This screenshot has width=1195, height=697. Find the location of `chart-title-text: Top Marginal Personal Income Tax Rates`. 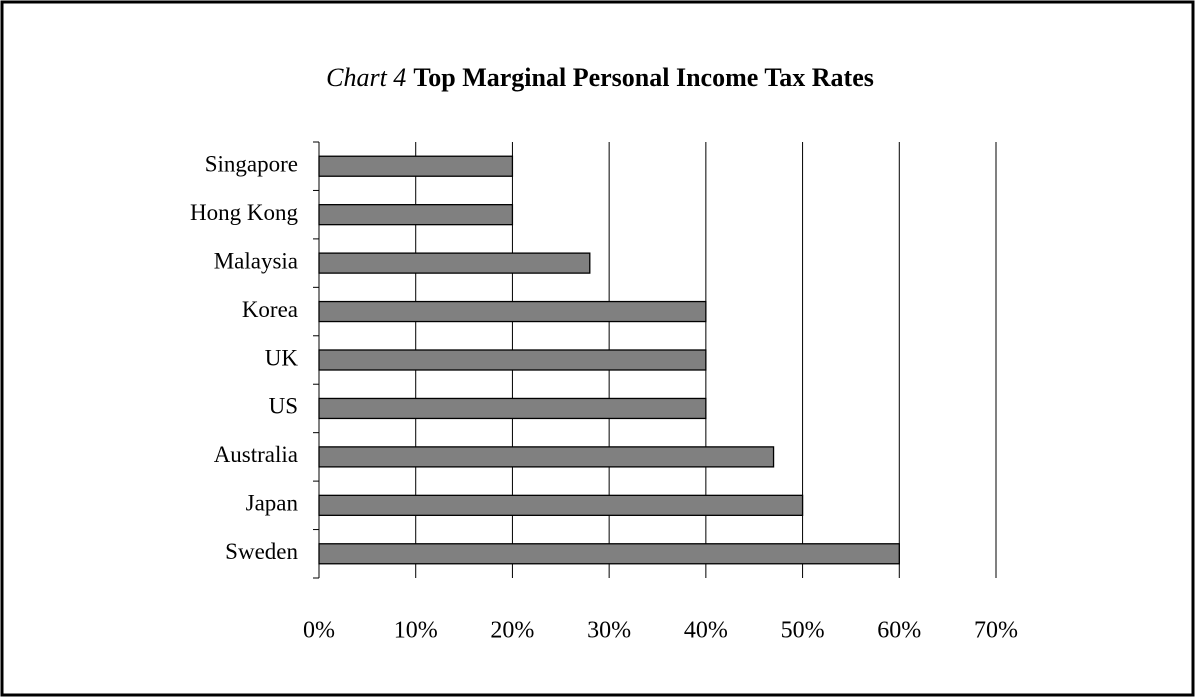

chart-title-text: Top Marginal Personal Income Tax Rates is located at coordinates (643, 77).